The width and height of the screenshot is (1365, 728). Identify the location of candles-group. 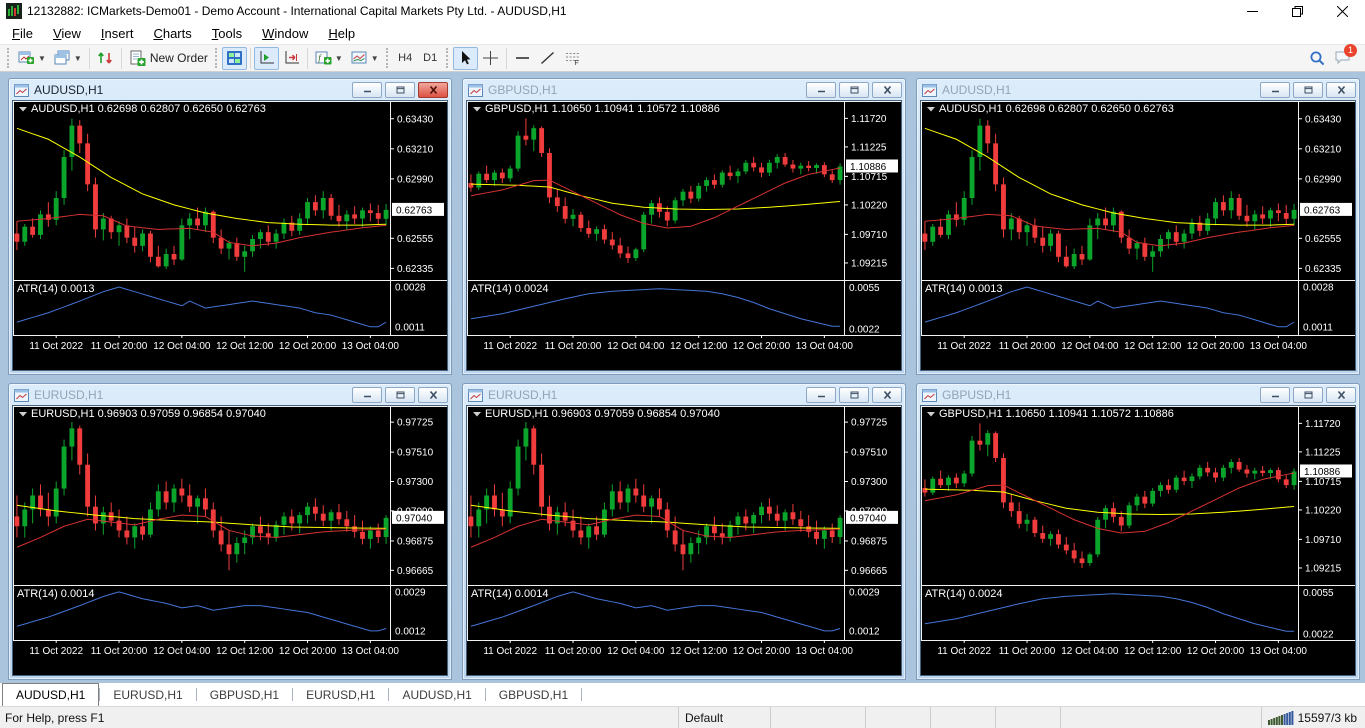
(201, 195).